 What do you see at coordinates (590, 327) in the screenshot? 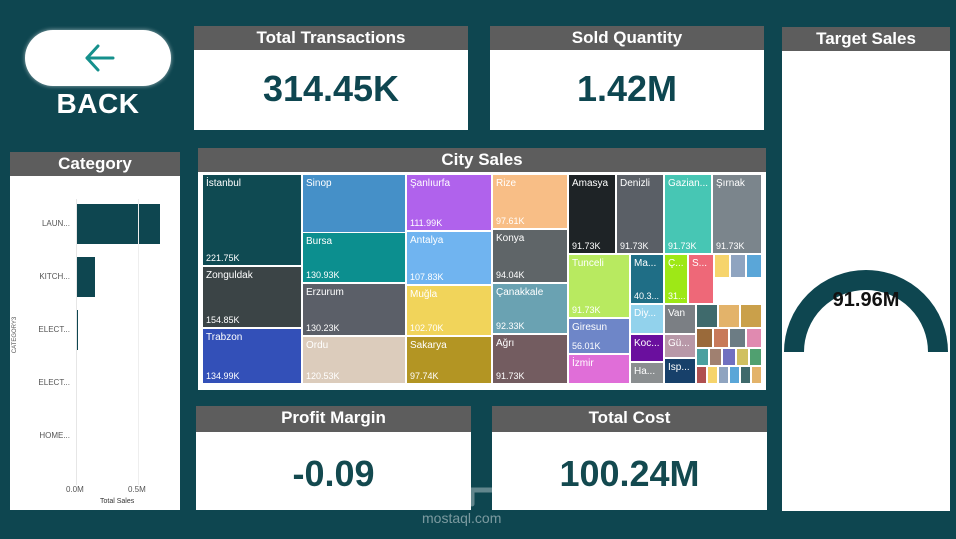
I see `treemap-city-name: Giresun` at bounding box center [590, 327].